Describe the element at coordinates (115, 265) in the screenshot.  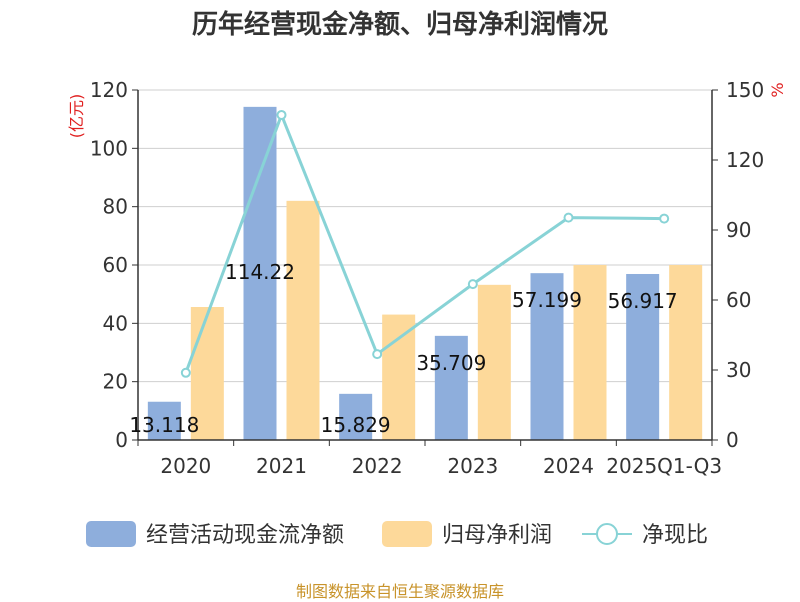
I see `y-left-tick-label: 60` at that location.